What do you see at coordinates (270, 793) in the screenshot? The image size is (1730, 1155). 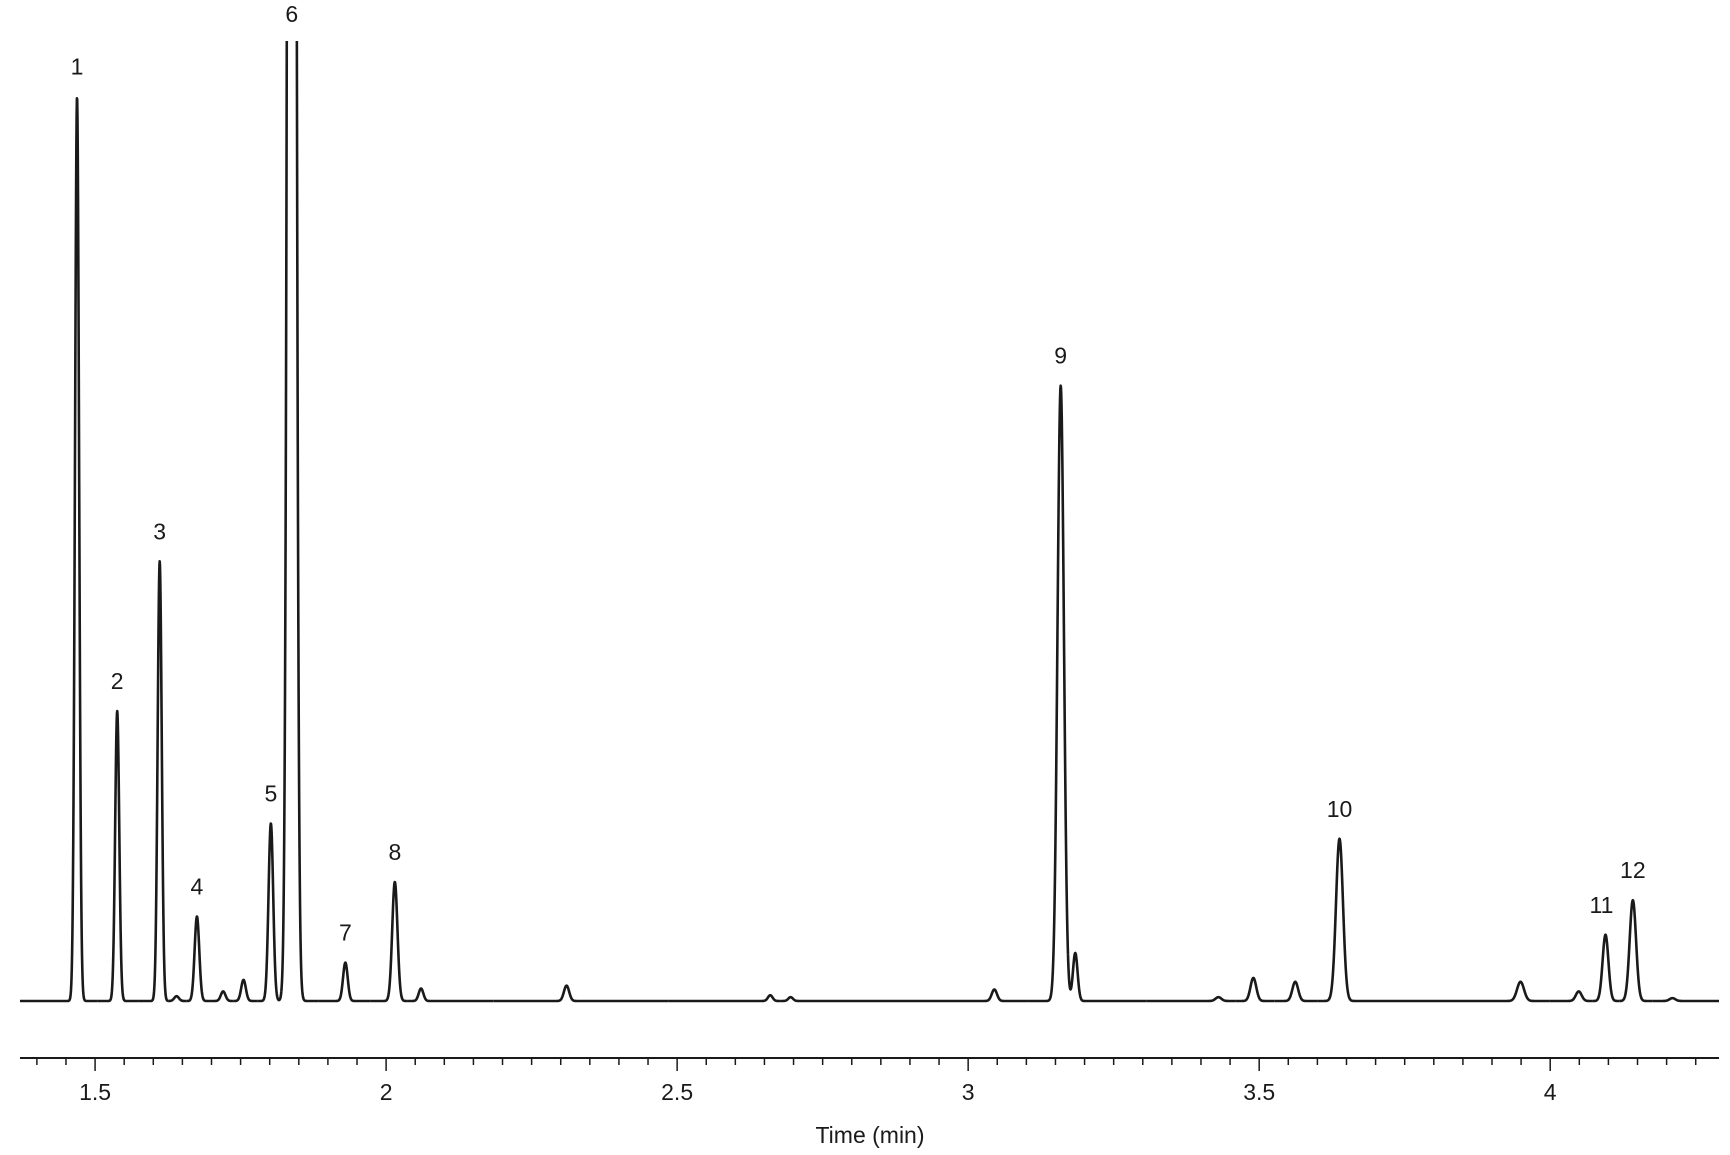 I see `peak-label: 5` at bounding box center [270, 793].